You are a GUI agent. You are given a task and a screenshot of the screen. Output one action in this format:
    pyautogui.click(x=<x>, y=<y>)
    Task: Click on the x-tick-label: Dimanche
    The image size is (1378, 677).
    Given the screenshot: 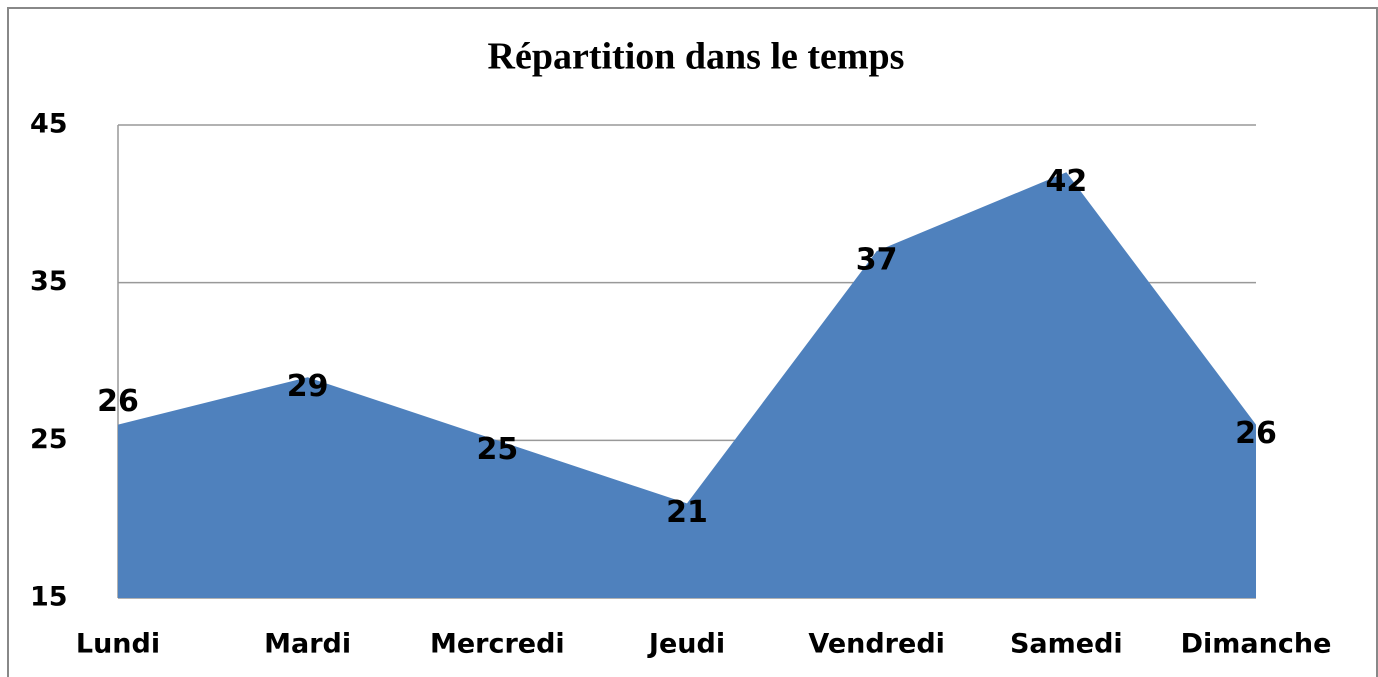 What is the action you would take?
    pyautogui.click(x=1256, y=644)
    